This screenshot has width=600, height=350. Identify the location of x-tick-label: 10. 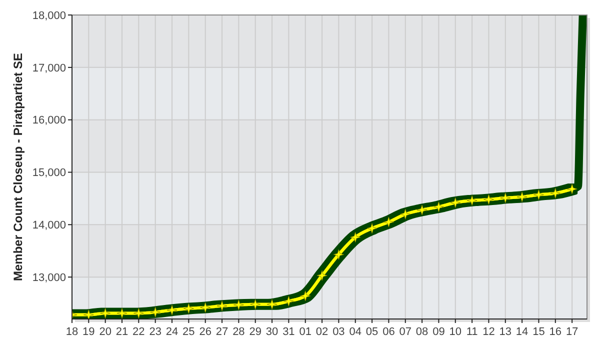
(455, 332).